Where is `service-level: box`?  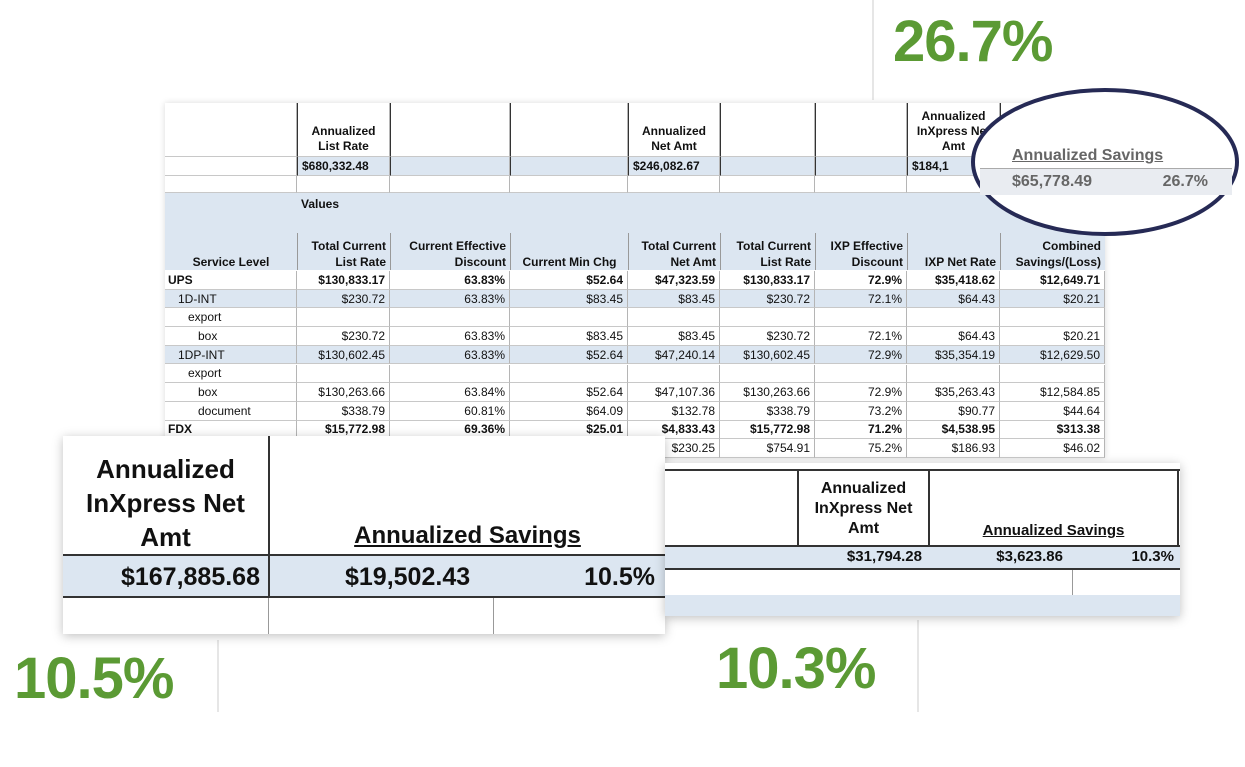 service-level: box is located at coordinates (231, 336).